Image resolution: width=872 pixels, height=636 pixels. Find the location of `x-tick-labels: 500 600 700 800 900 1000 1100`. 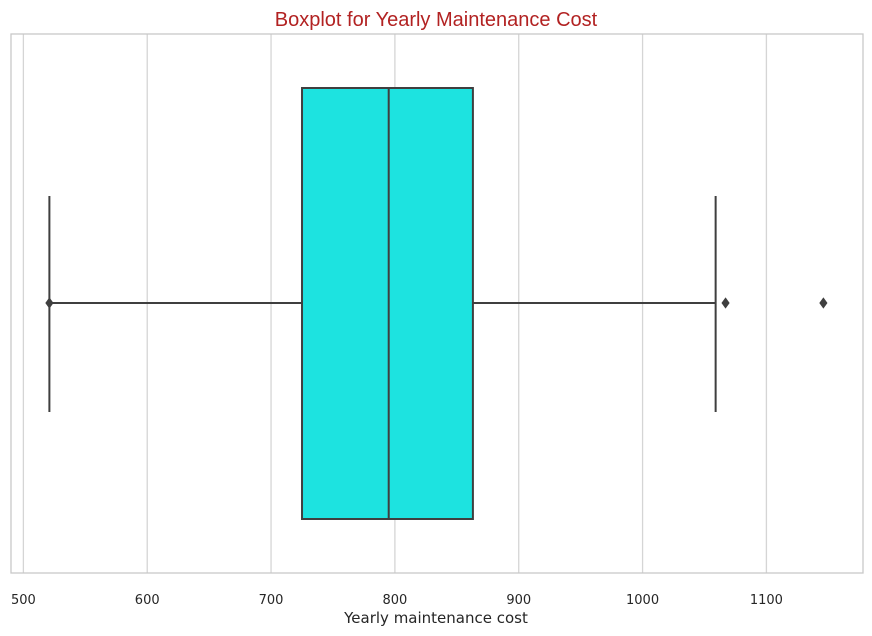

x-tick-labels: 500 600 700 800 900 1000 1100 is located at coordinates (397, 600).